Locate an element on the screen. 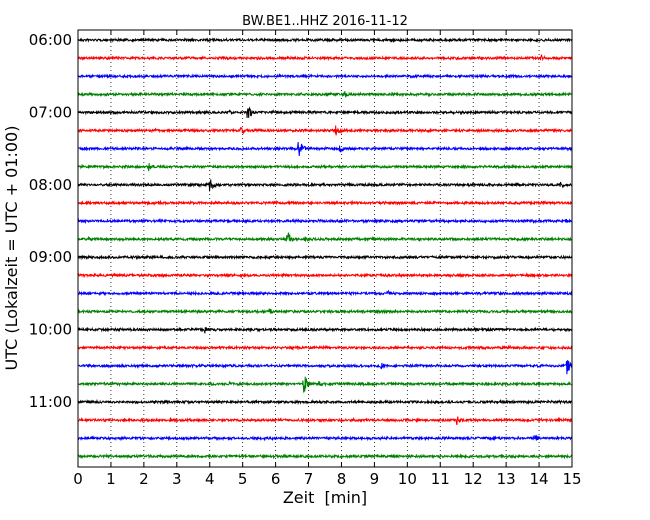 The image size is (650, 520). chart-title: BW.BE1..HHZ 2016-11-12 is located at coordinates (325, 21).